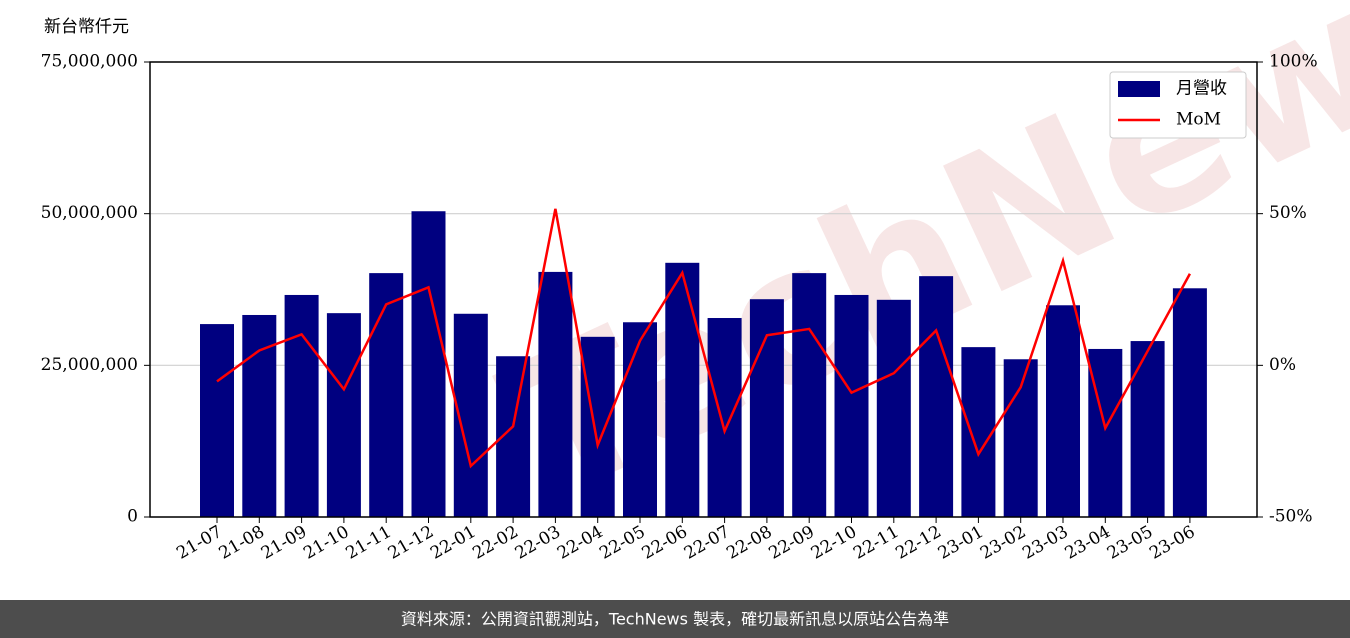 Image resolution: width=1350 pixels, height=638 pixels. I want to click on x-tick-label: 21-07, so click(199, 543).